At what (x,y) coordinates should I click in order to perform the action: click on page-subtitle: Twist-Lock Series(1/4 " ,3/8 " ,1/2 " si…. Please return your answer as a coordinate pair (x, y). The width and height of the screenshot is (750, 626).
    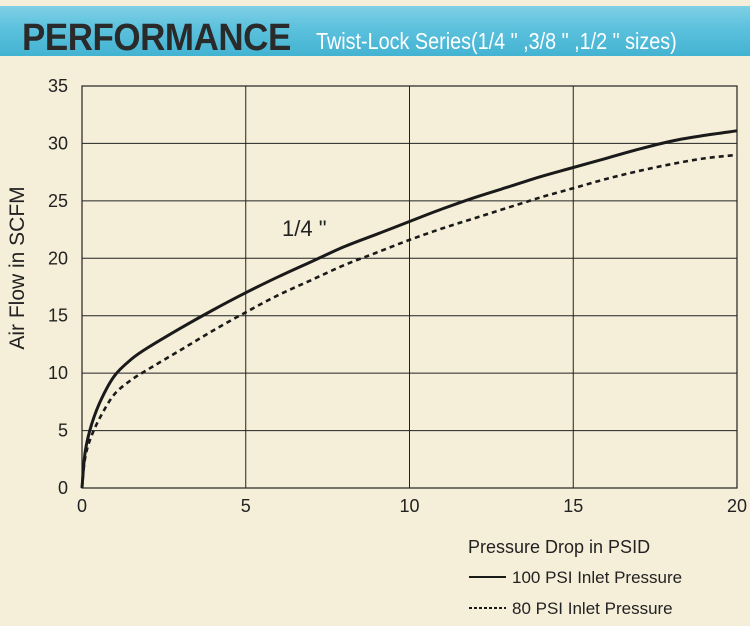
    Looking at the image, I should click on (496, 41).